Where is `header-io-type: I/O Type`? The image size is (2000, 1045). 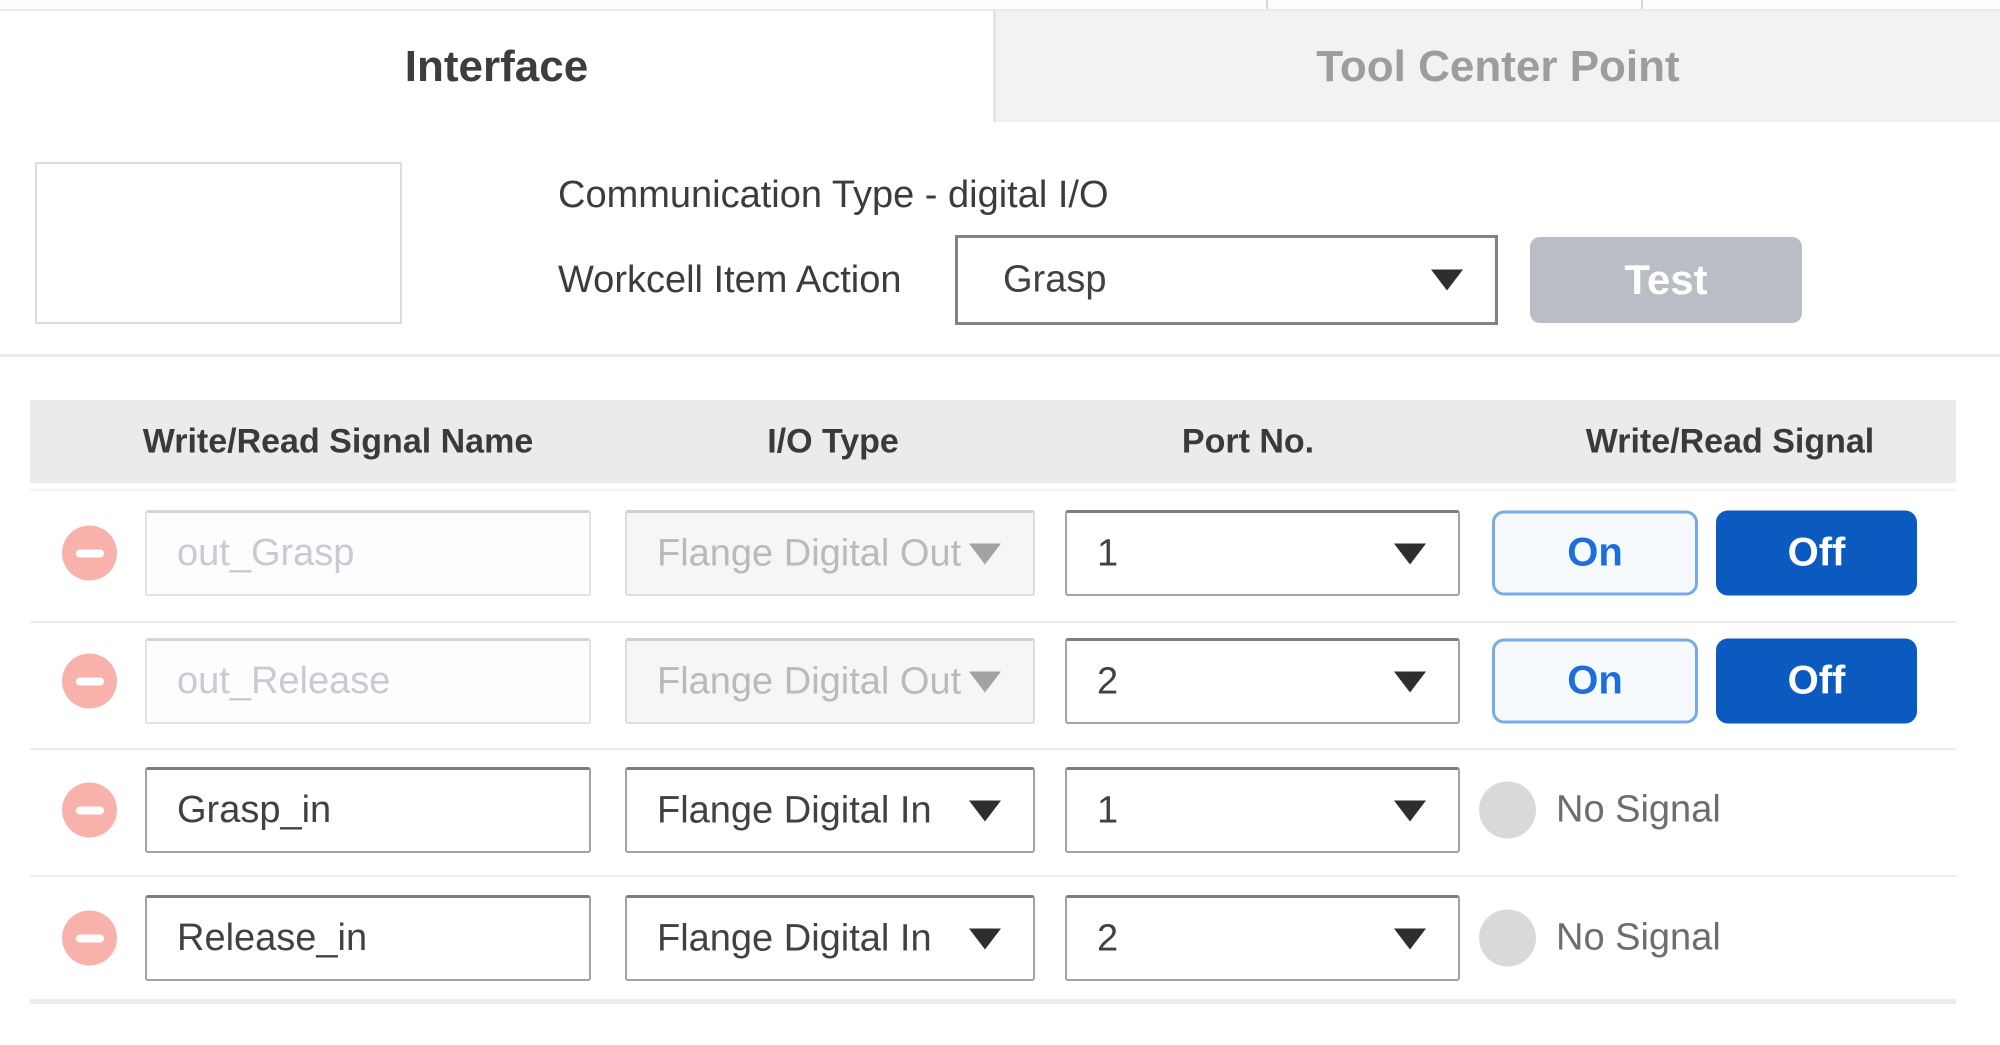 header-io-type: I/O Type is located at coordinates (833, 441).